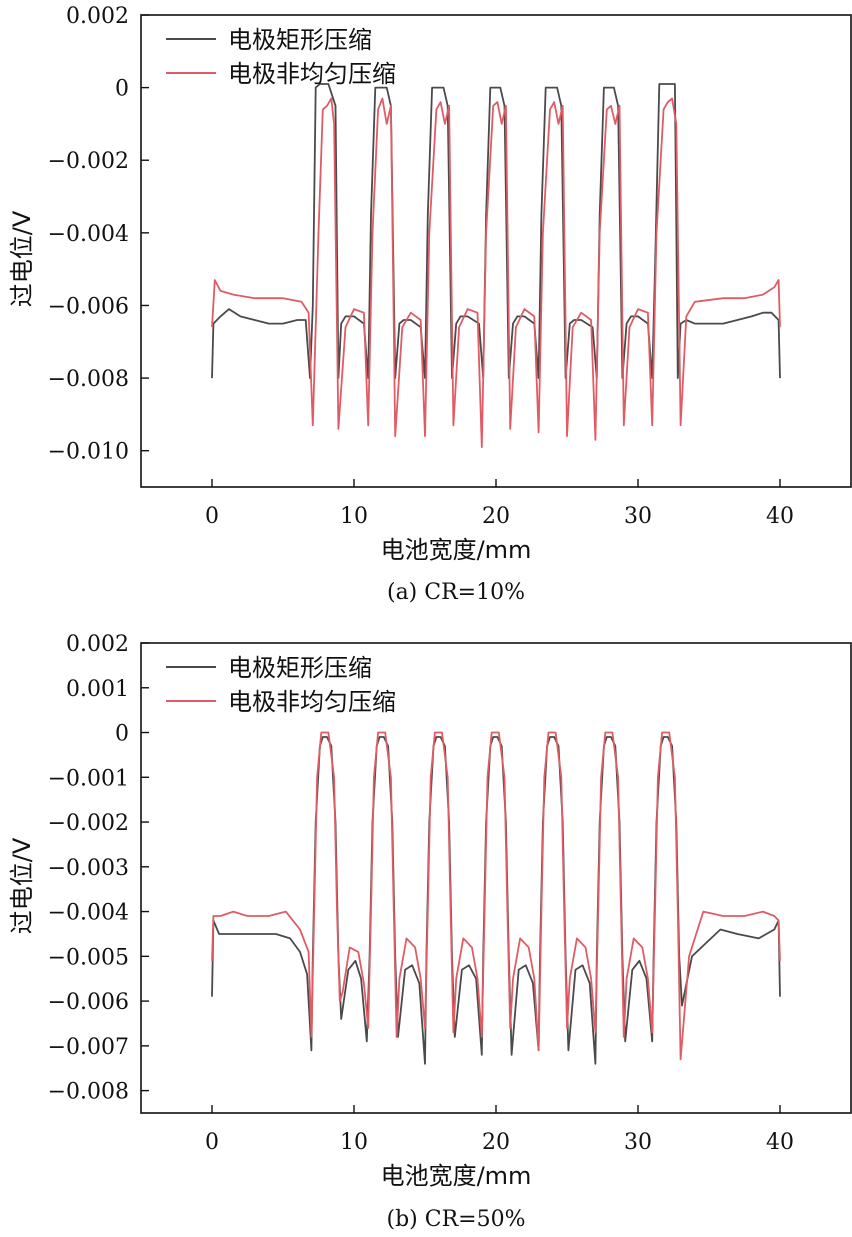 This screenshot has height=1237, width=852. I want to click on y-tick-label: −0.007, so click(88, 1047).